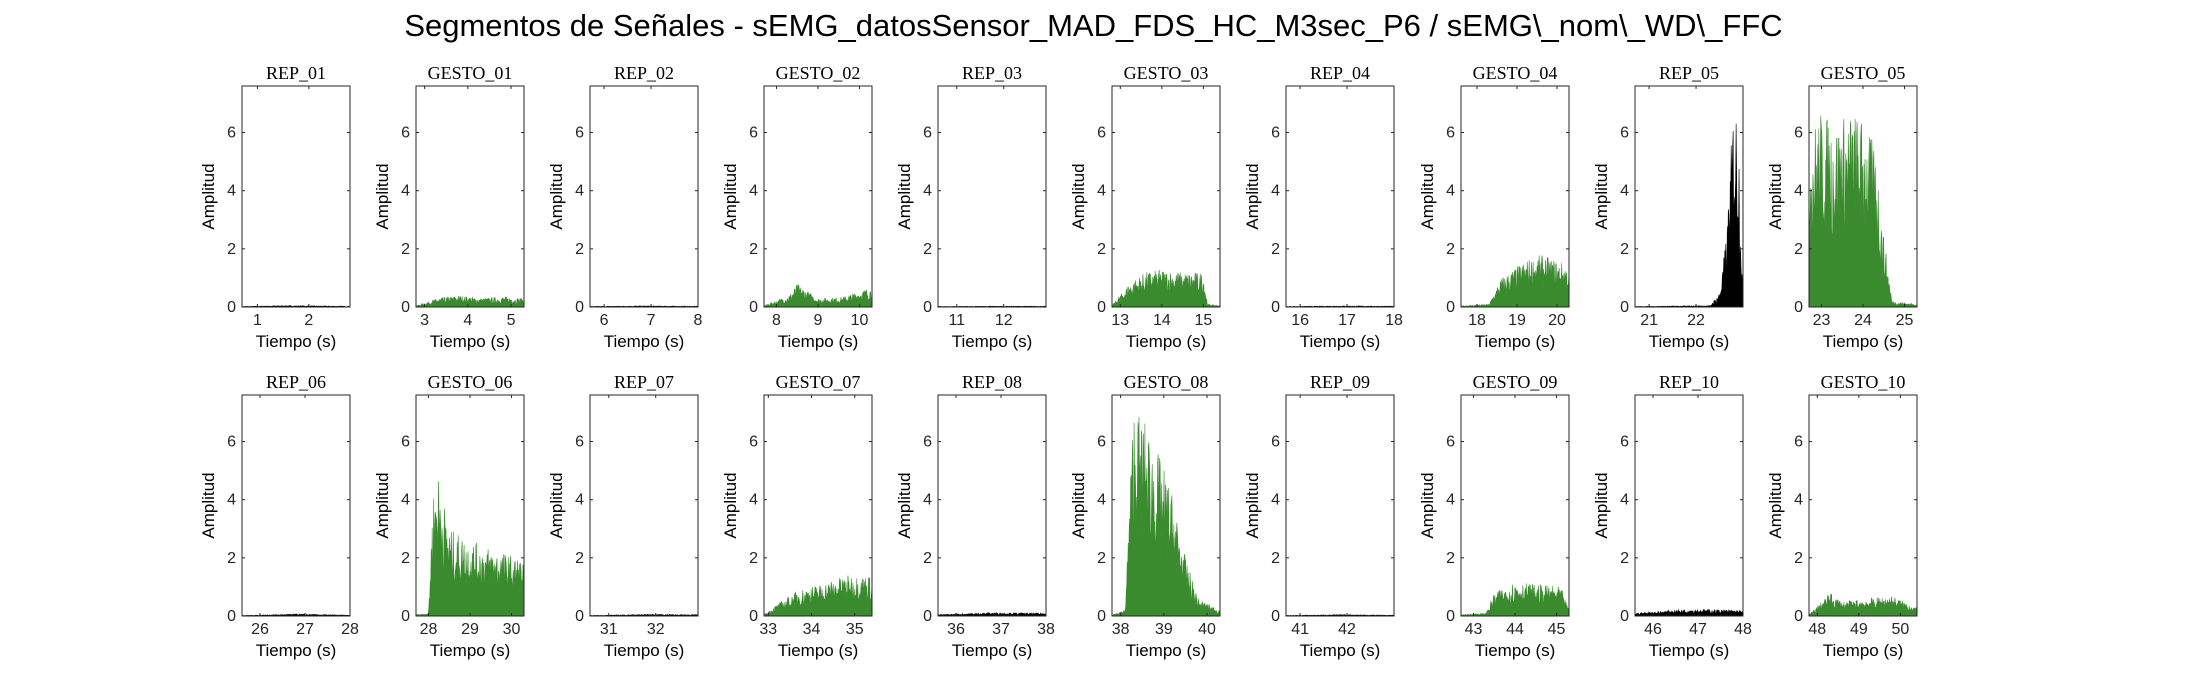 Image resolution: width=2187 pixels, height=688 pixels. I want to click on x-tick-label: 43, so click(1474, 629).